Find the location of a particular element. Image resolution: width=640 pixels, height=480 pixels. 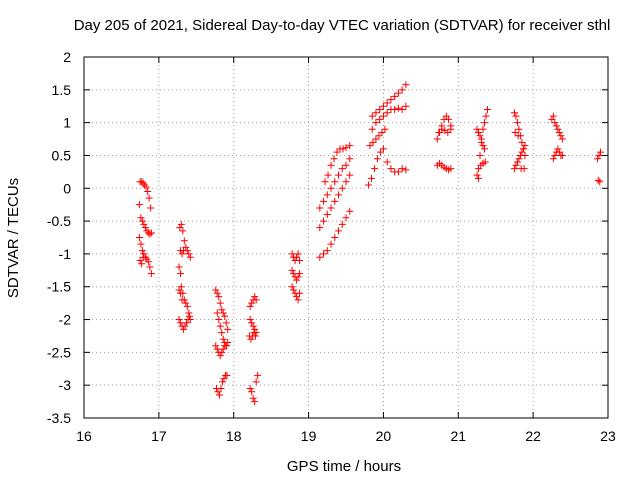

y-tick-label: 2 is located at coordinates (67, 57).